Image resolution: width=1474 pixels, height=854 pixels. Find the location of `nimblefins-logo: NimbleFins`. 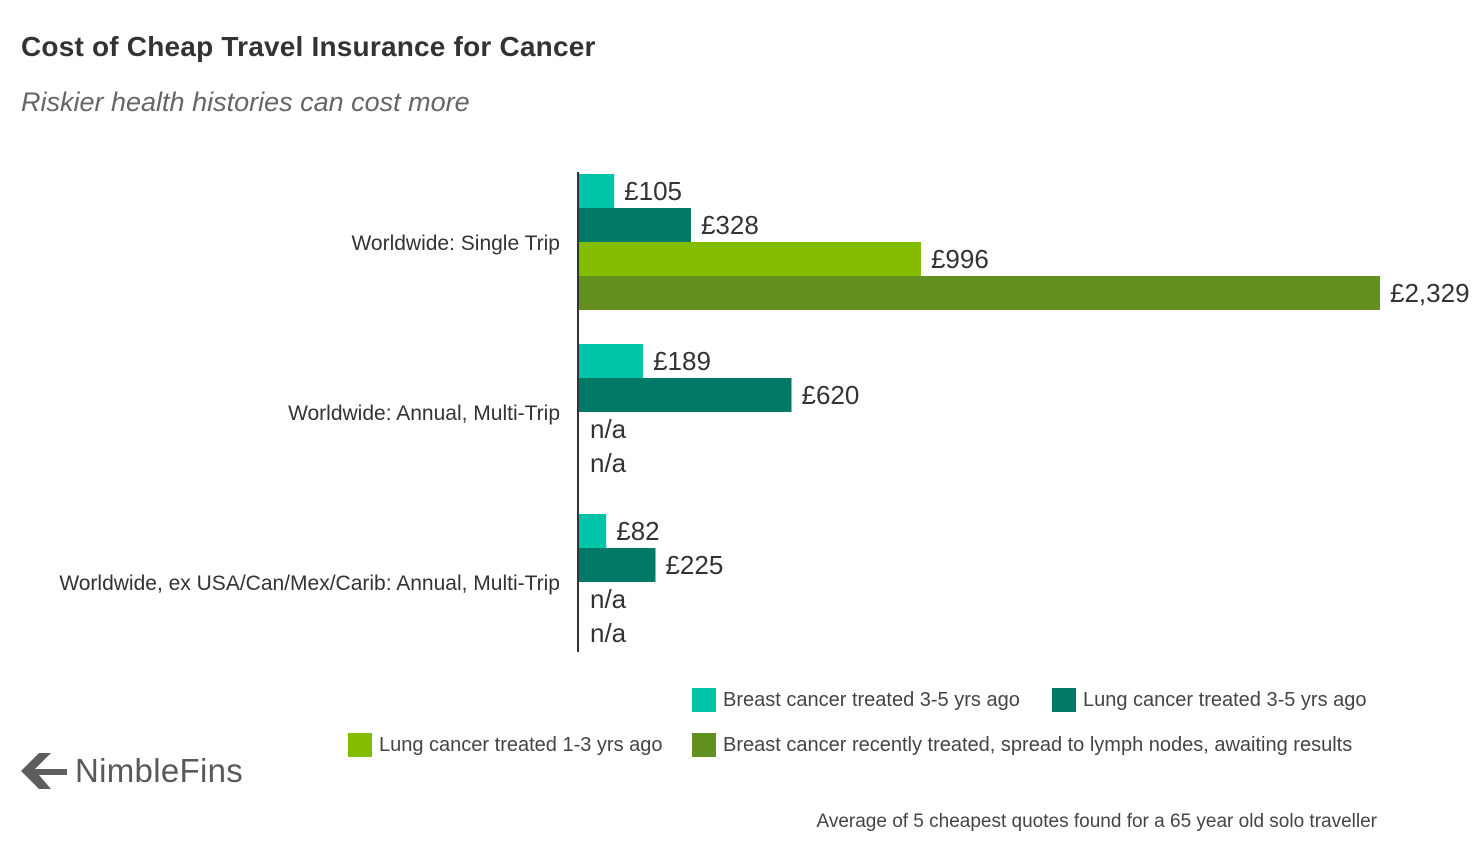

nimblefins-logo: NimbleFins is located at coordinates (132, 771).